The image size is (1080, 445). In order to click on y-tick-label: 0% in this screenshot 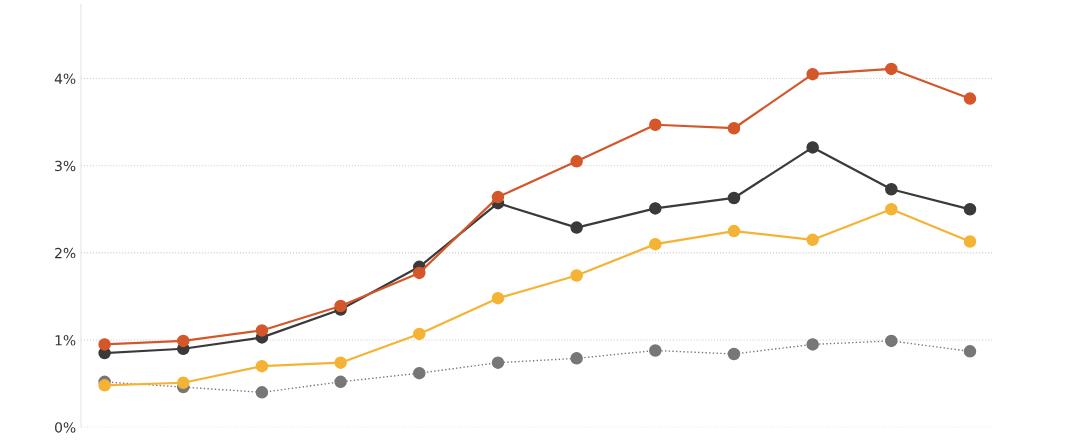, I will do `click(65, 427)`.